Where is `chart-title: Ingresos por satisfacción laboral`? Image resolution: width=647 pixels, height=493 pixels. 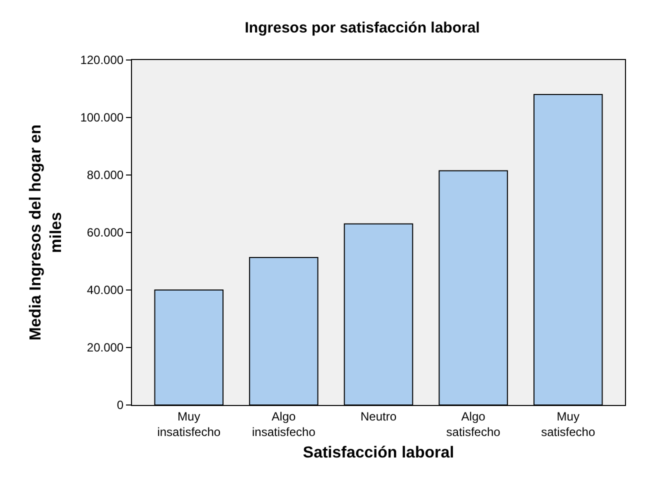 chart-title: Ingresos por satisfacción laboral is located at coordinates (362, 28).